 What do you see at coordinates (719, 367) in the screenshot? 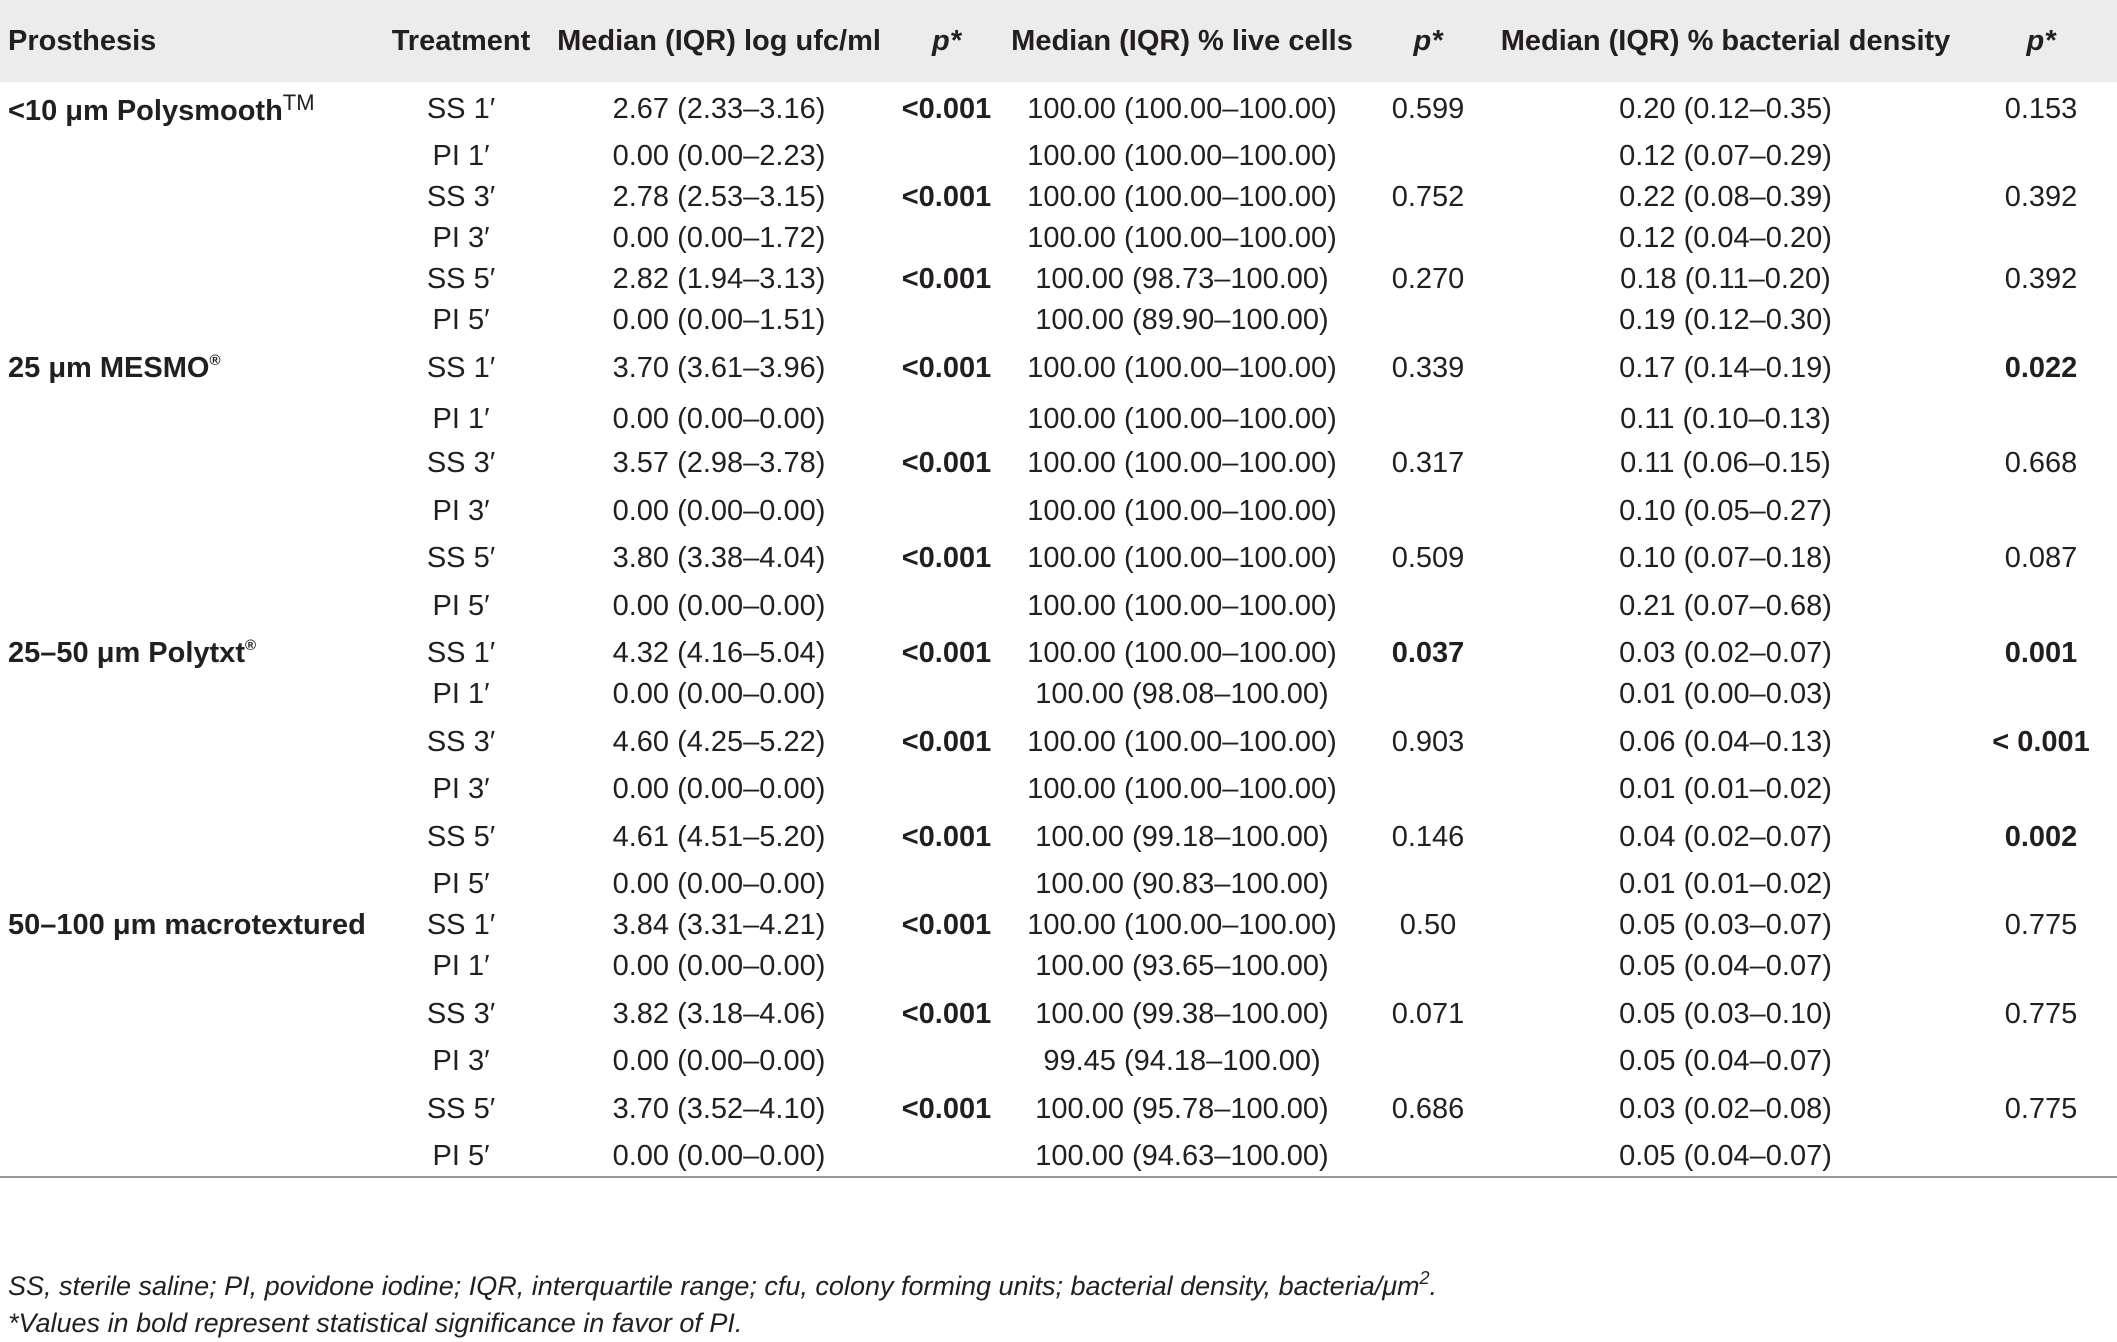
I see `cell-log-ufc: 3.70 (3.61–3.96)` at bounding box center [719, 367].